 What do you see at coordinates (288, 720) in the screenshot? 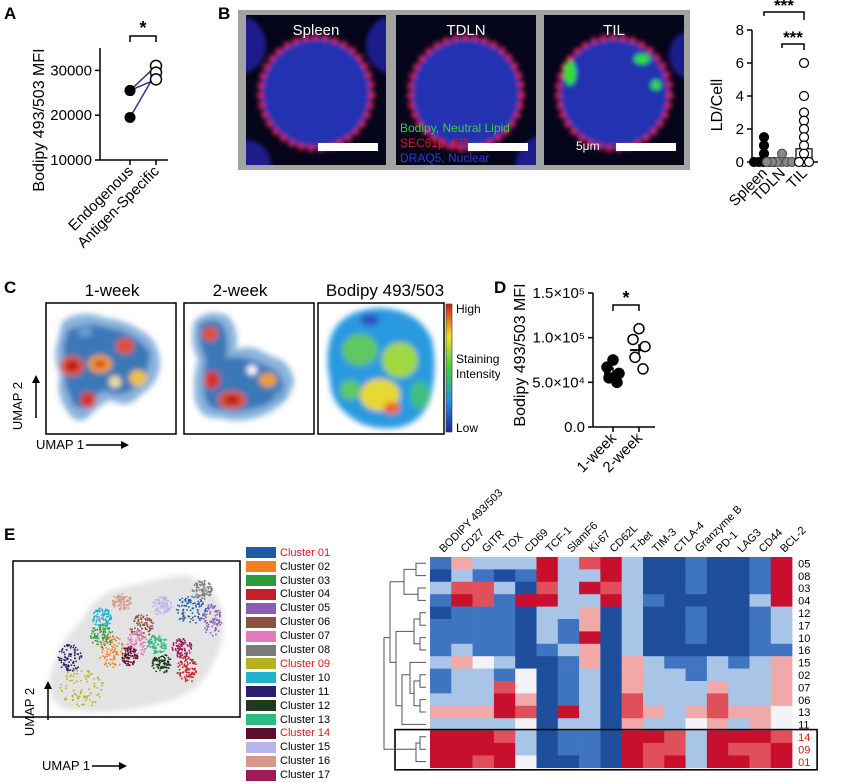
I see `cluster-legend-item: Cluster 13` at bounding box center [288, 720].